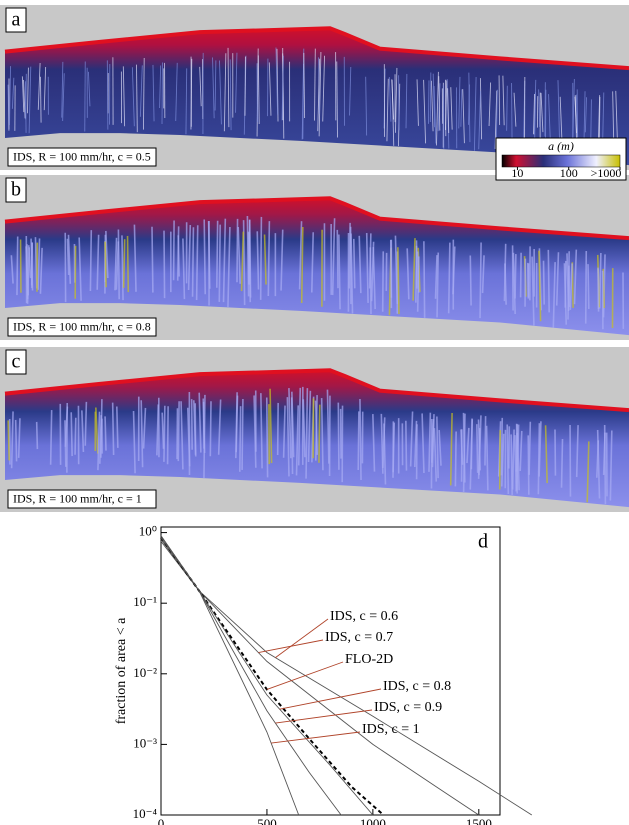  Describe the element at coordinates (161, 820) in the screenshot. I see `x-tick-label: 0` at that location.